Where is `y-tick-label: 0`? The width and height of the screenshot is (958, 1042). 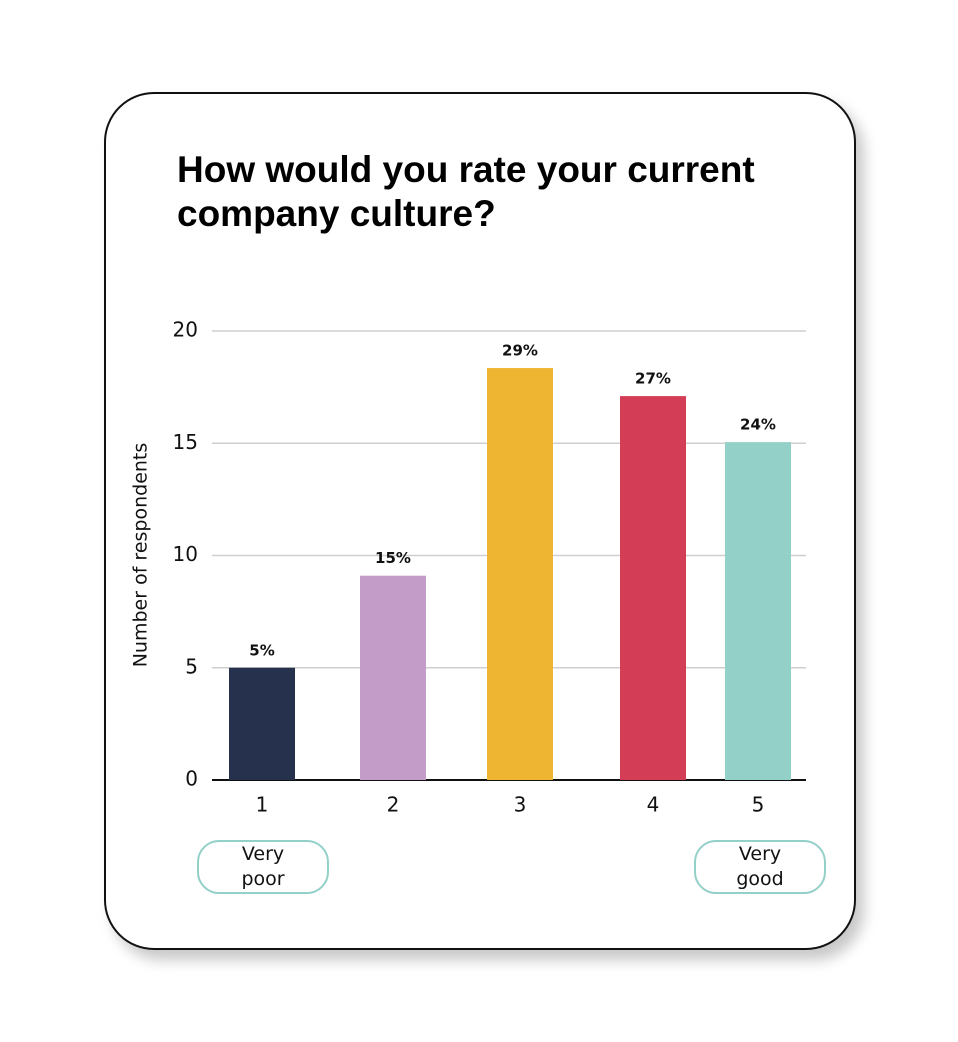 y-tick-label: 0 is located at coordinates (191, 779).